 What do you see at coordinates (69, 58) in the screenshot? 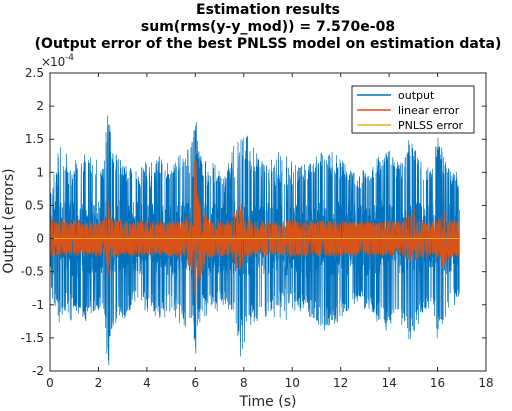
I see `y-exponent-power: -4` at bounding box center [69, 58].